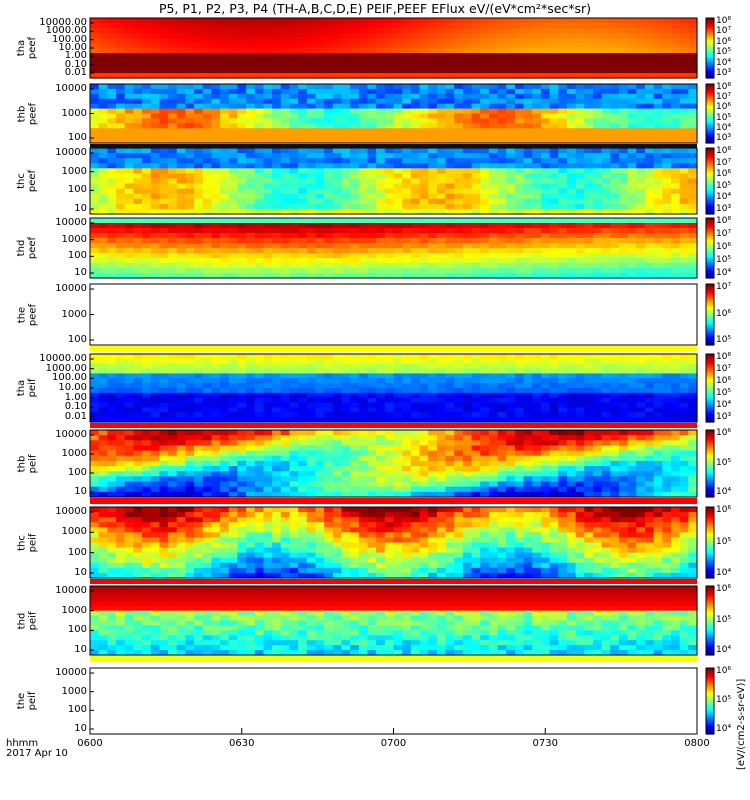  What do you see at coordinates (22, 743) in the screenshot?
I see `x-unit-label: hhmm` at bounding box center [22, 743].